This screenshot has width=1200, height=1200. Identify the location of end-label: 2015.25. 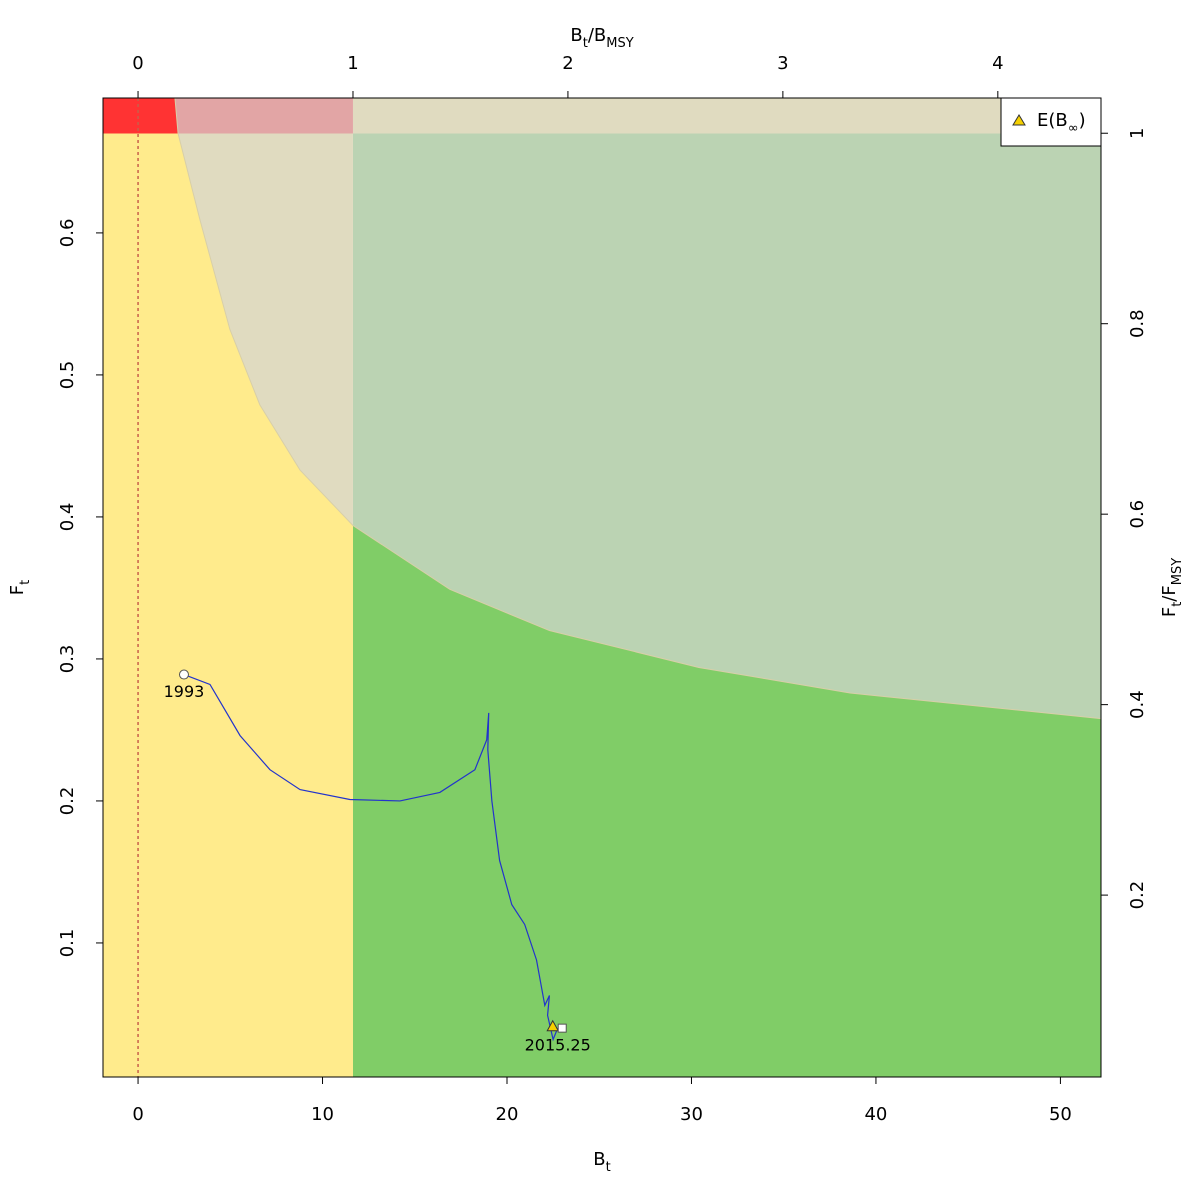
(558, 1045).